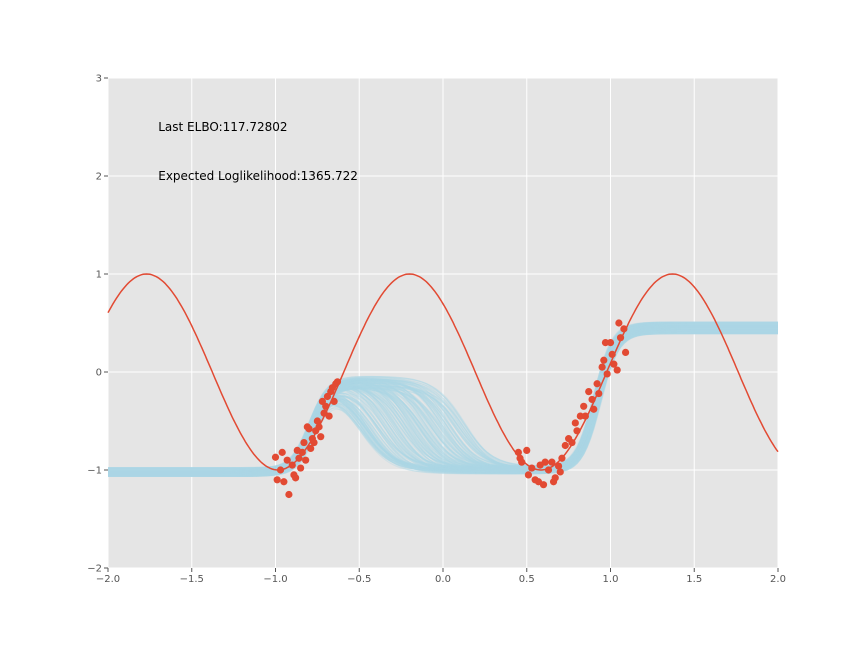  What do you see at coordinates (441, 576) in the screenshot?
I see `x-axis-ticks: −2.0 −1.5 −1.0 −0.5 0.0 0.5 1.0 1.5 2.0` at bounding box center [441, 576].